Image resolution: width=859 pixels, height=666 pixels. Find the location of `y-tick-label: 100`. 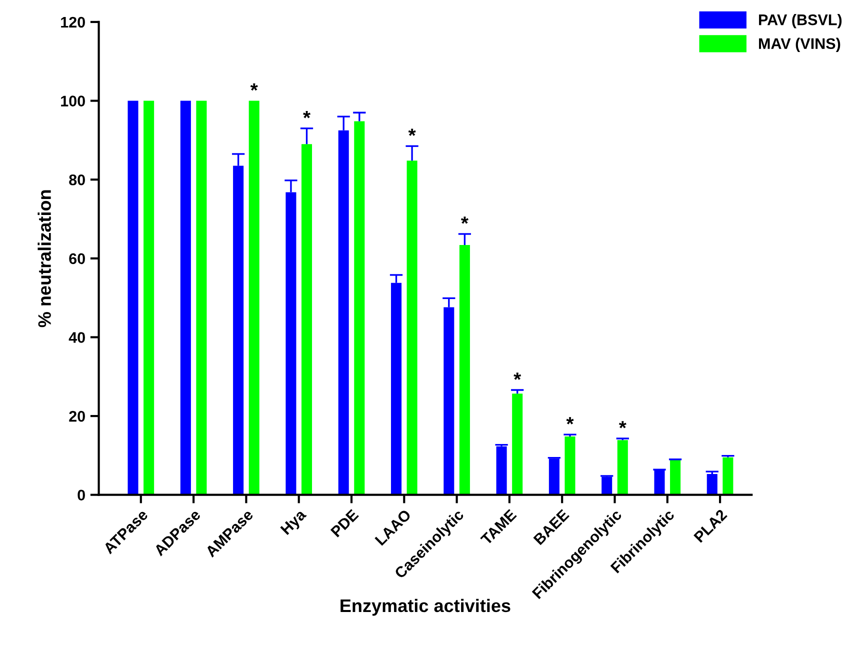

y-tick-label: 100 is located at coordinates (73, 101).